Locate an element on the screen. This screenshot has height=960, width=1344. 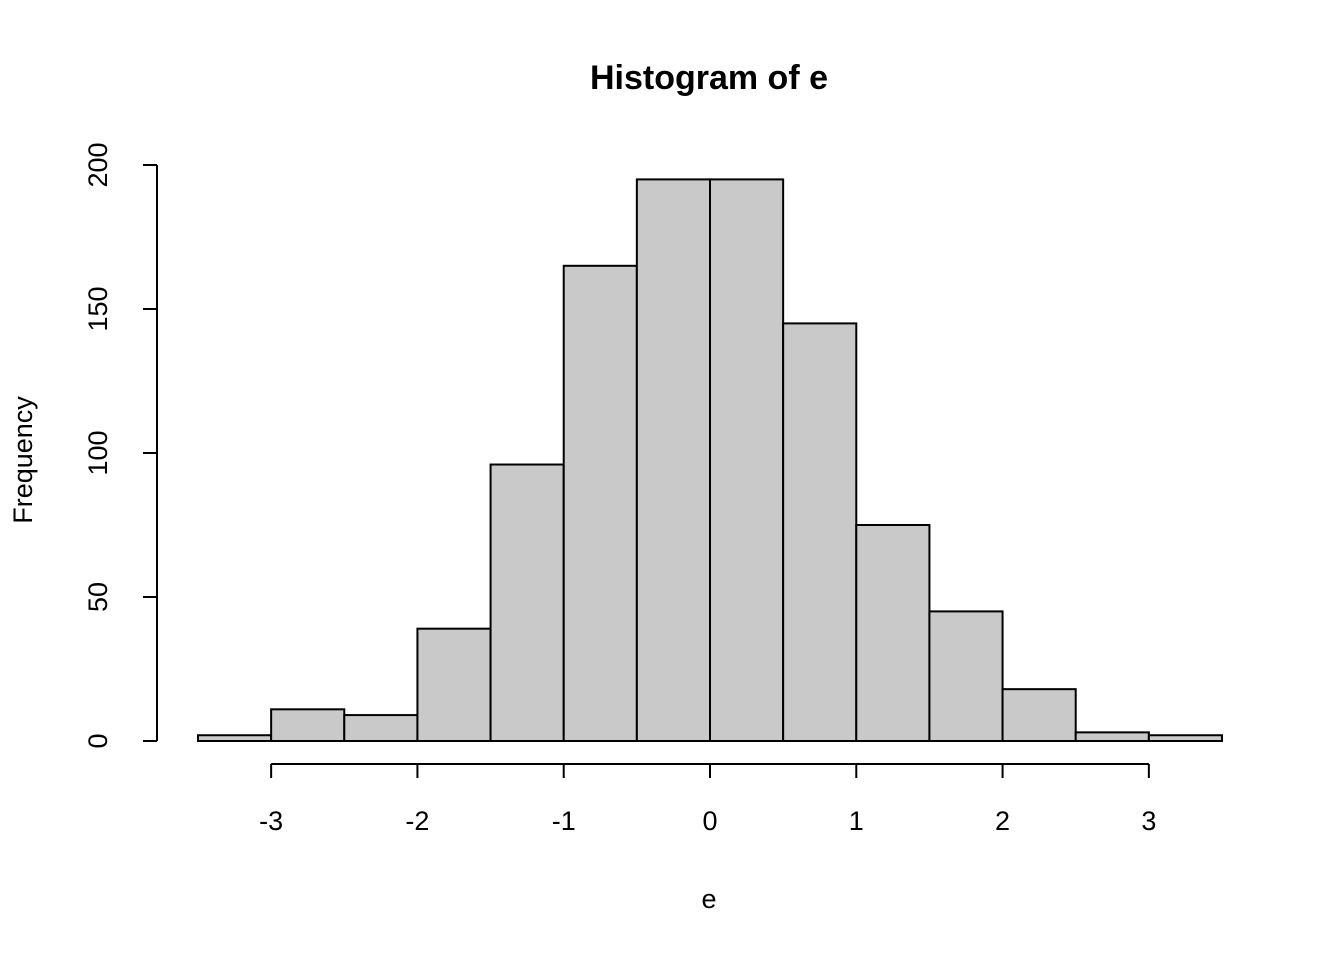
x-tick-label: 0 is located at coordinates (709, 821).